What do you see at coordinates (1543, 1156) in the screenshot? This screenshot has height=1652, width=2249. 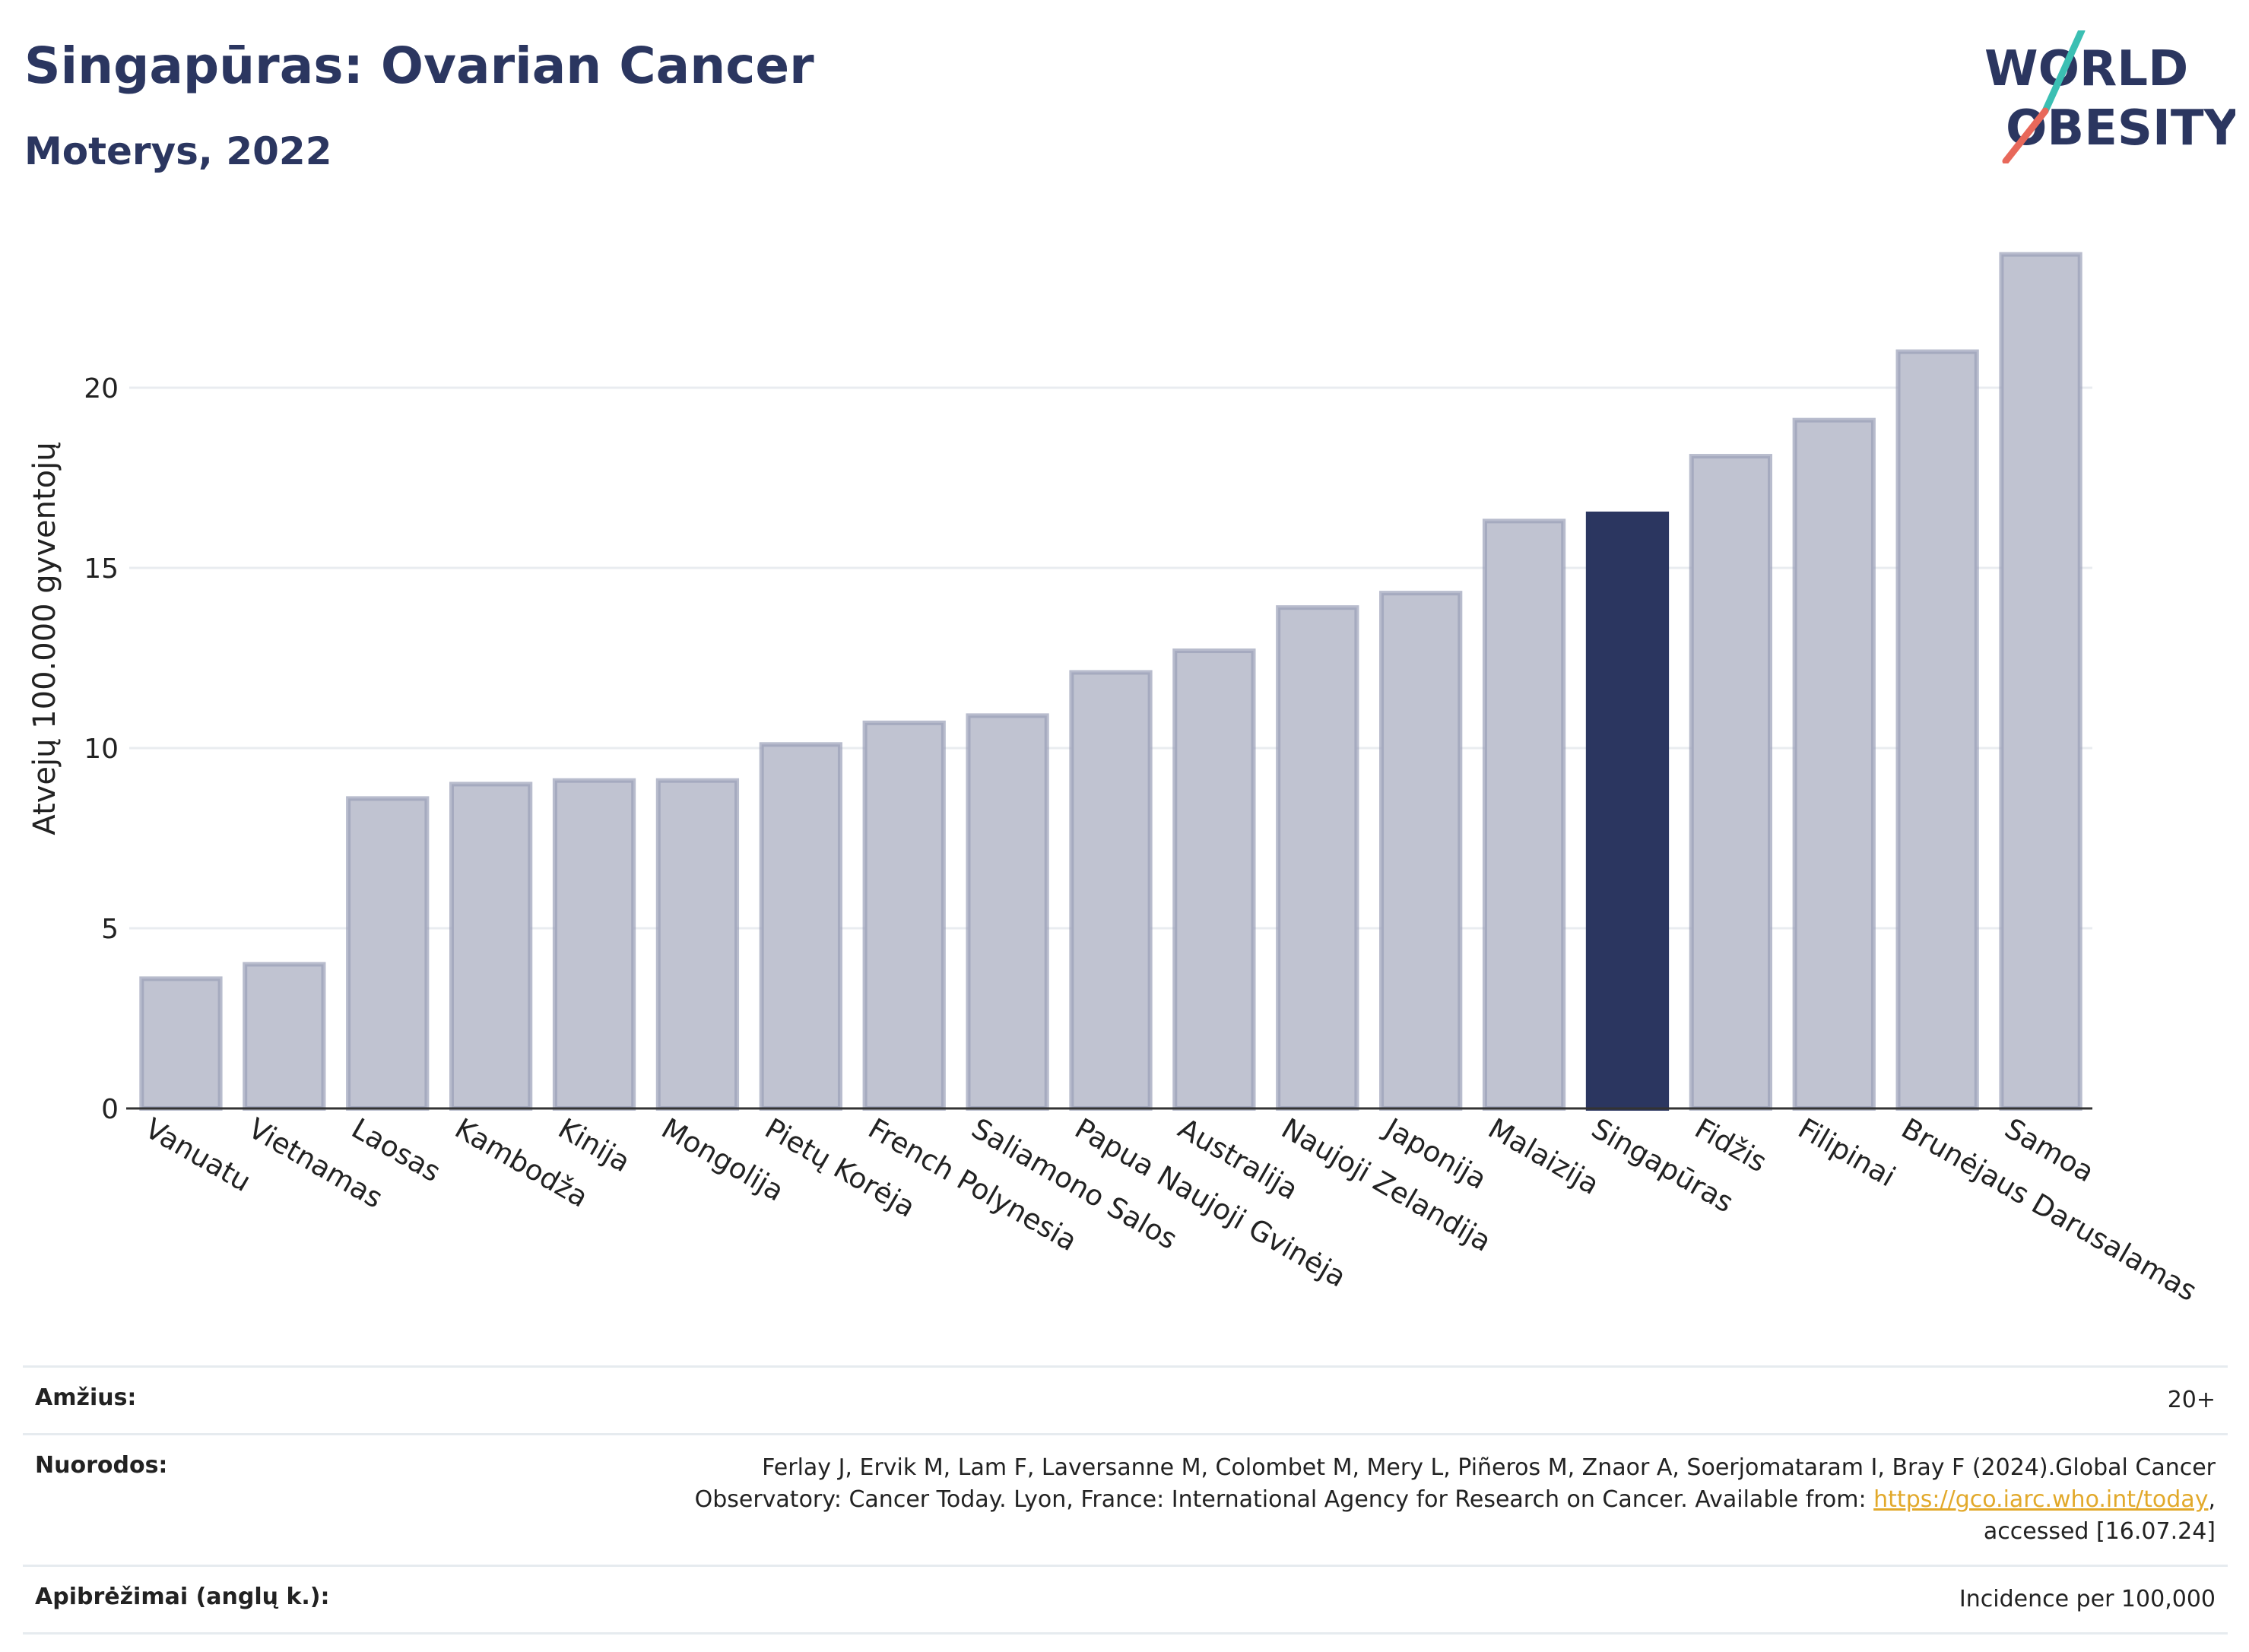 I see `x-tick-label: Malaizija` at bounding box center [1543, 1156].